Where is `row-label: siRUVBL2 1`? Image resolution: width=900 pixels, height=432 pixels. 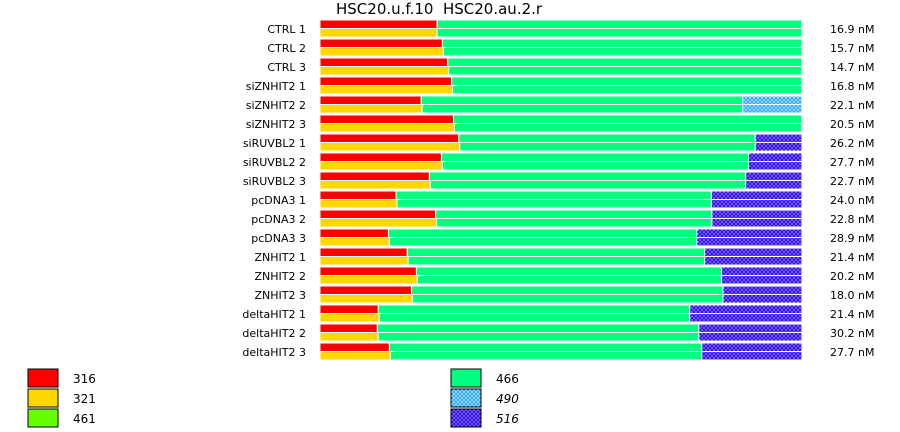 row-label: siRUVBL2 1 is located at coordinates (274, 143).